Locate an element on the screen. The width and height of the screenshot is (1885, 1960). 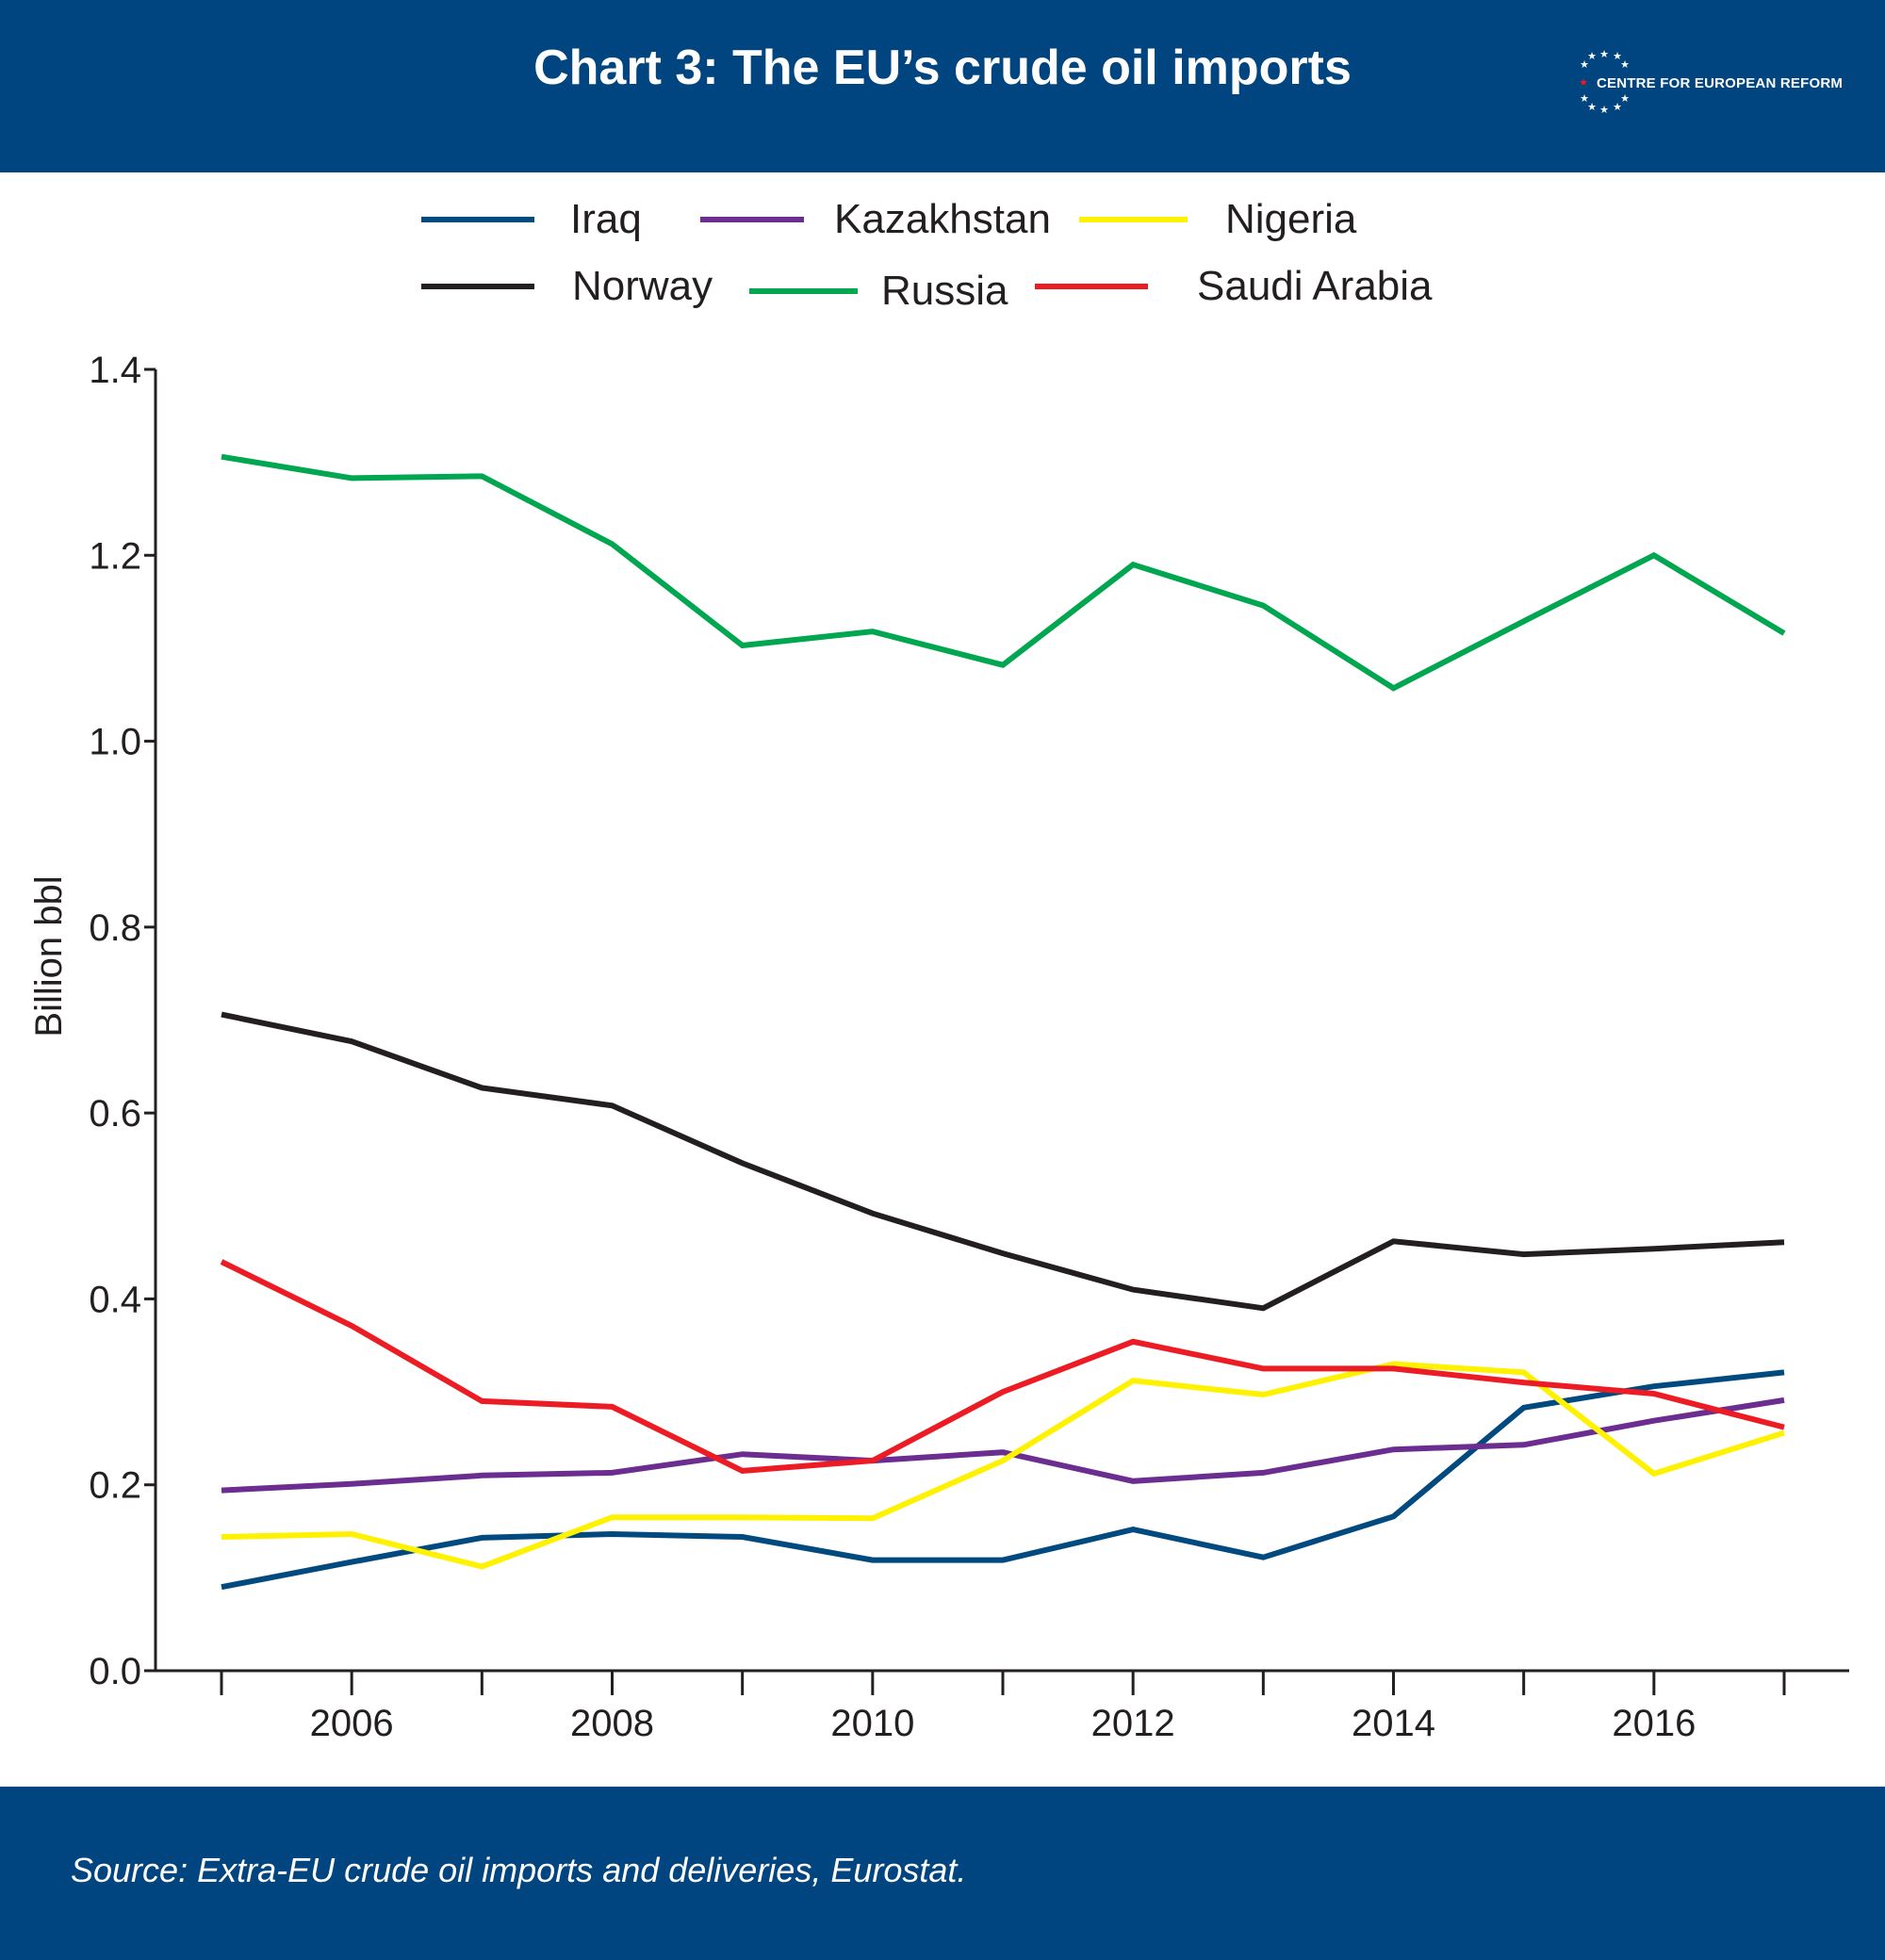
y-tick-label: 1.2 is located at coordinates (115, 556).